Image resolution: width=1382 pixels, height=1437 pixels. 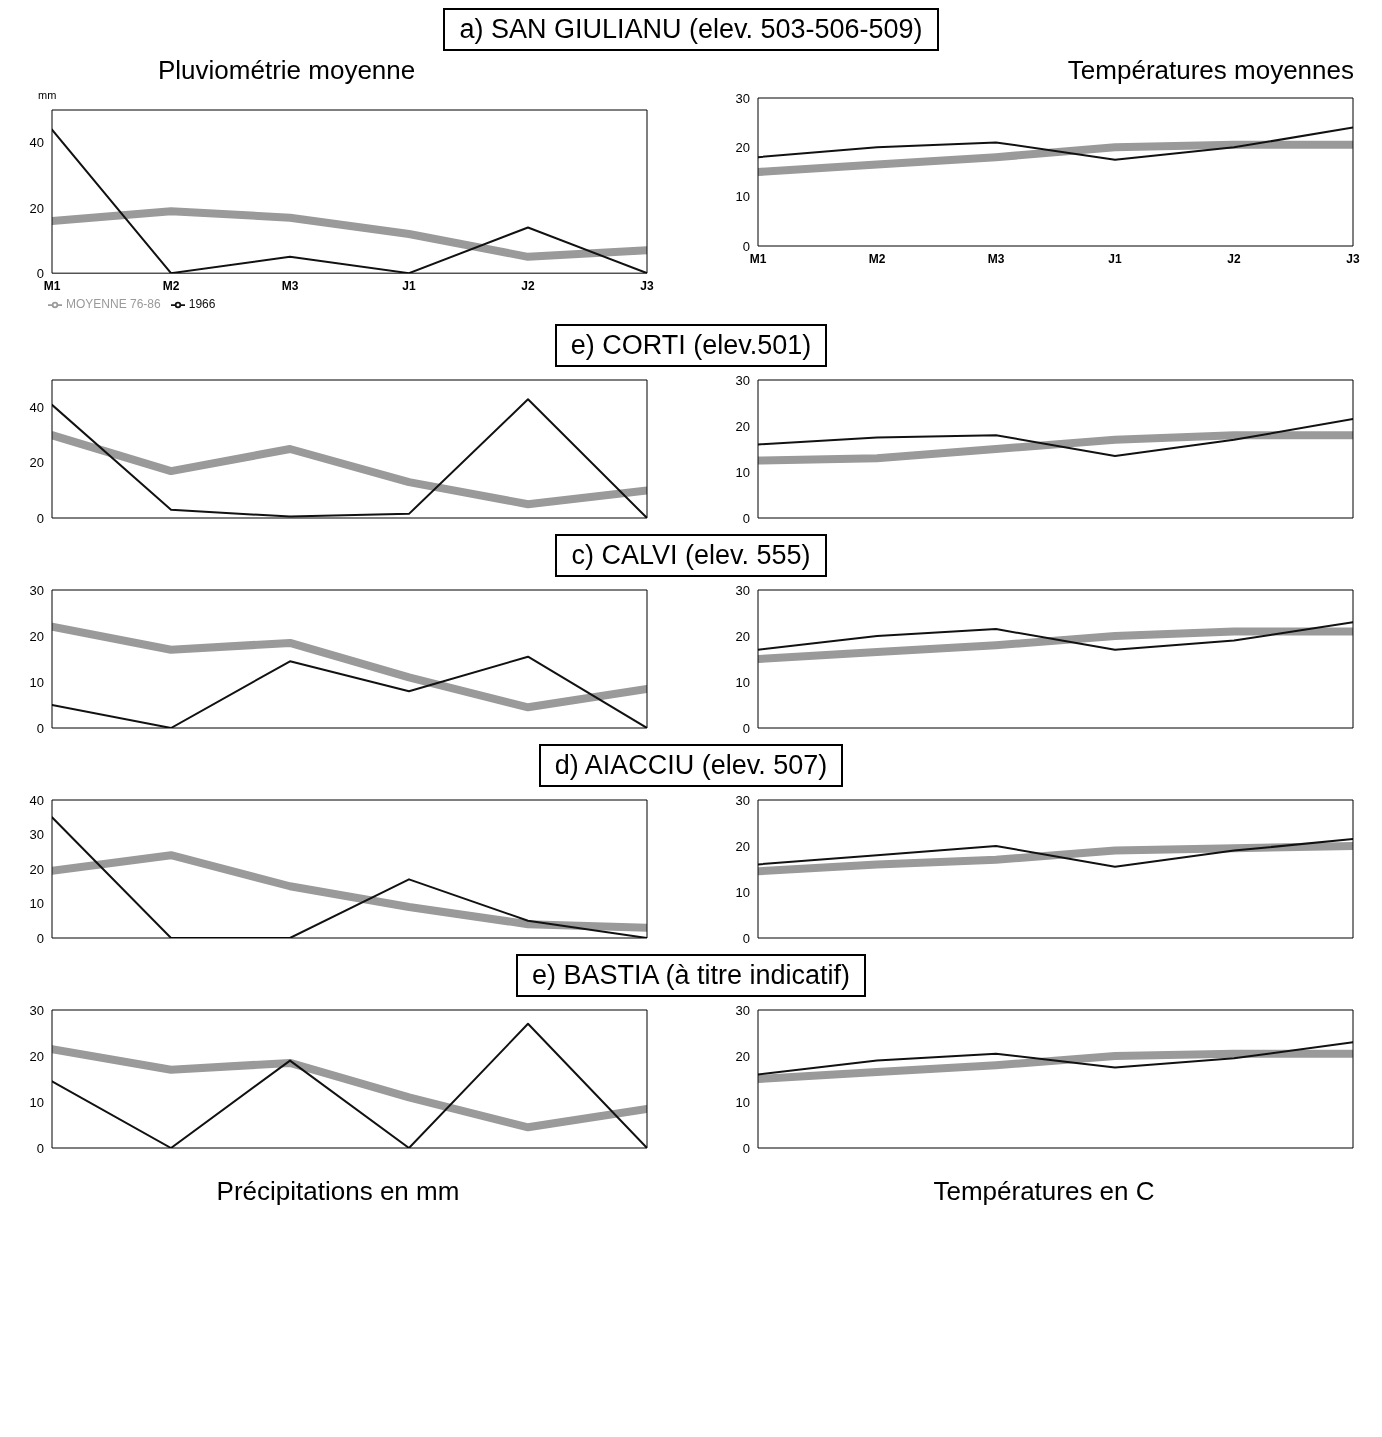 I want to click on y-axis-title: mm, so click(x=47, y=95).